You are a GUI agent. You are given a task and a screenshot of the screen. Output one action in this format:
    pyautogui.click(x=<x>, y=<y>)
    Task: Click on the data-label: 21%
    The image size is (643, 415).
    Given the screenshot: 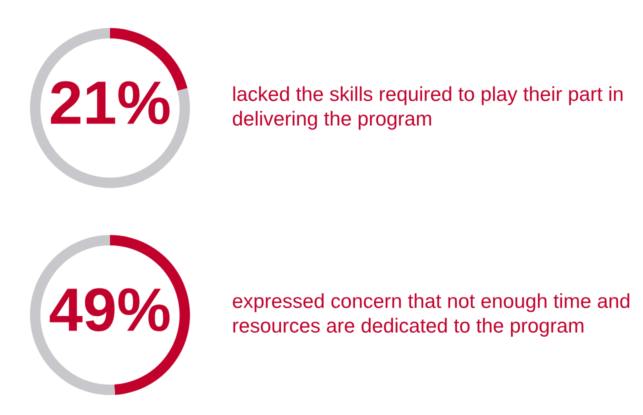 What is the action you would take?
    pyautogui.click(x=110, y=102)
    